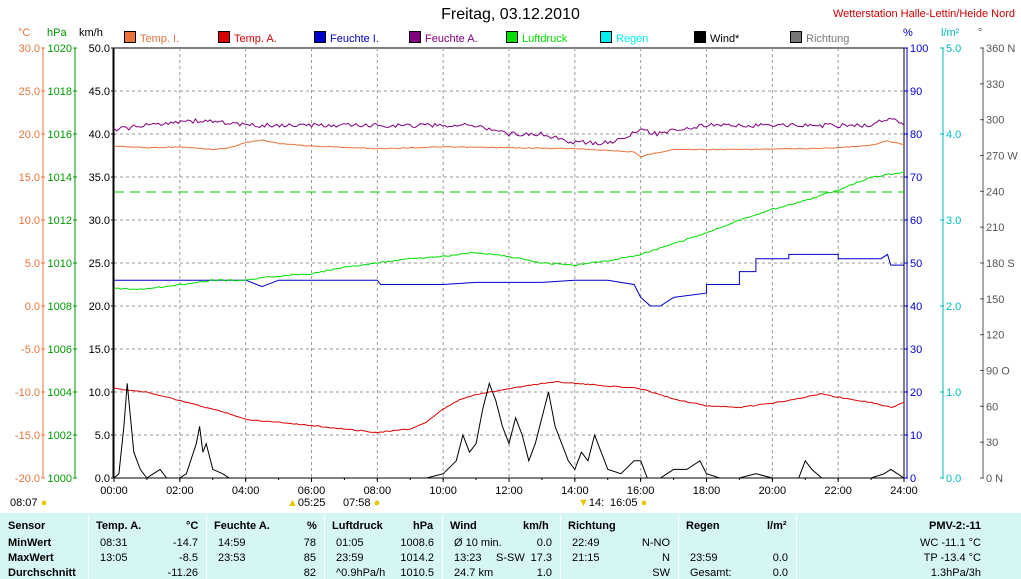  I want to click on header-temp: Temp. A., so click(119, 526).